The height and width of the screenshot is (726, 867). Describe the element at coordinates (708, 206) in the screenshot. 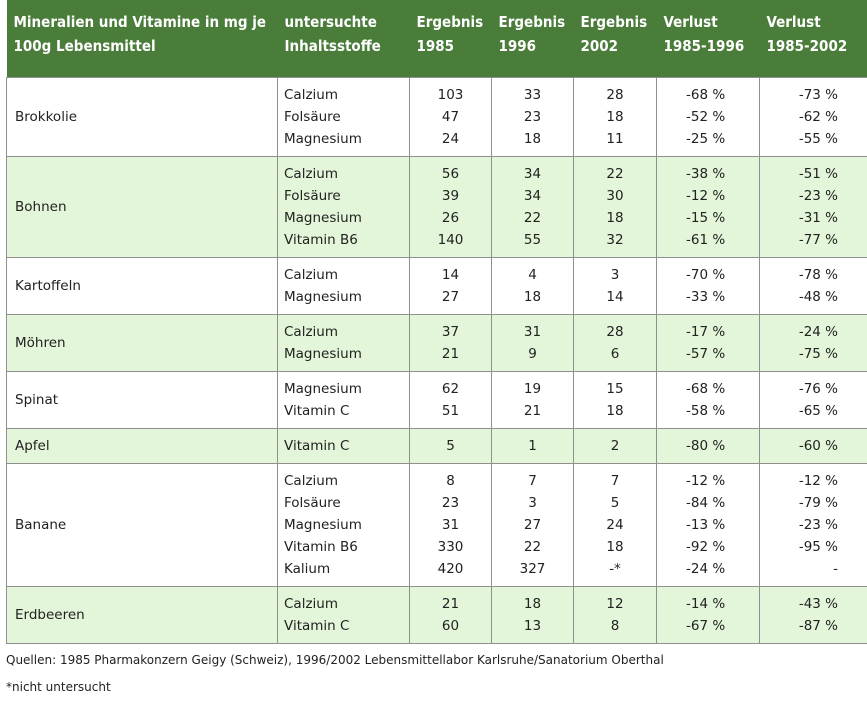

I see `loss-1985-1996-cell: -38 % -12 % -15 % -61 %` at that location.